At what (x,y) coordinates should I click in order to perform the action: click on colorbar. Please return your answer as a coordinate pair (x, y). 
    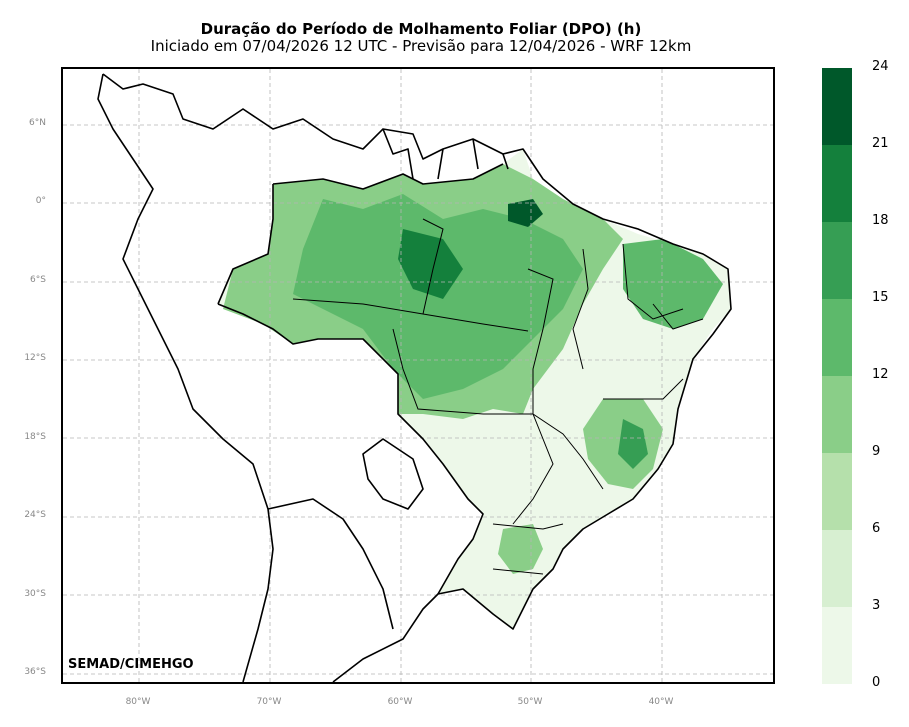
    Looking at the image, I should click on (837, 376).